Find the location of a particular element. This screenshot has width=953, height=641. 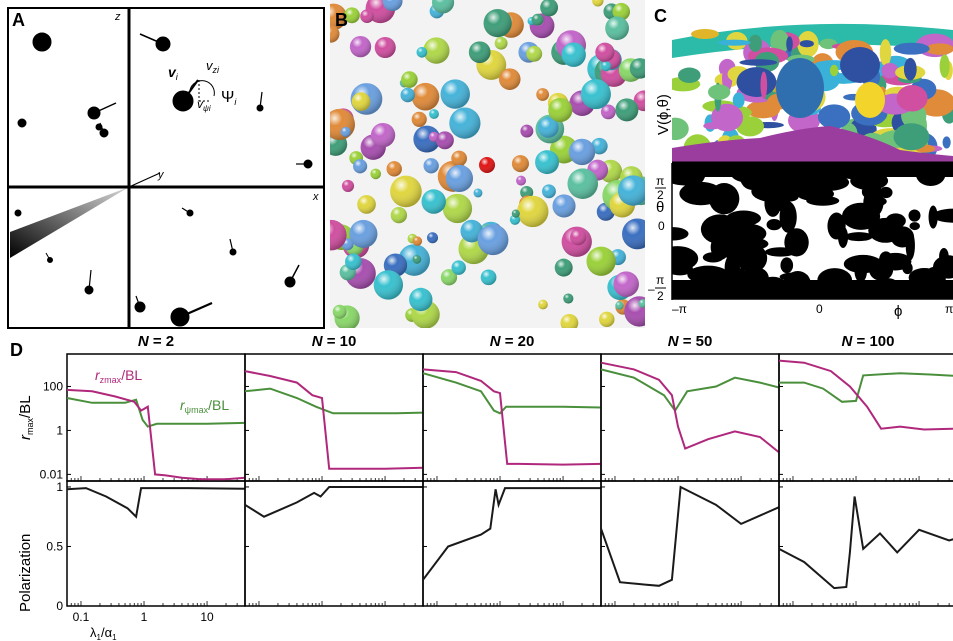

subchart-4: N = 50 is located at coordinates (690, 470).